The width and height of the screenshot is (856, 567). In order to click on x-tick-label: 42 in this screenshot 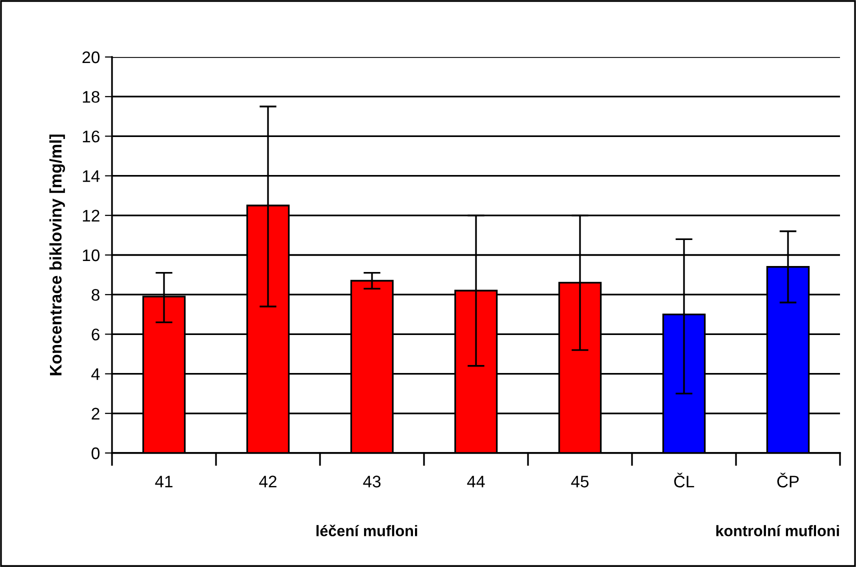, I will do `click(267, 482)`.